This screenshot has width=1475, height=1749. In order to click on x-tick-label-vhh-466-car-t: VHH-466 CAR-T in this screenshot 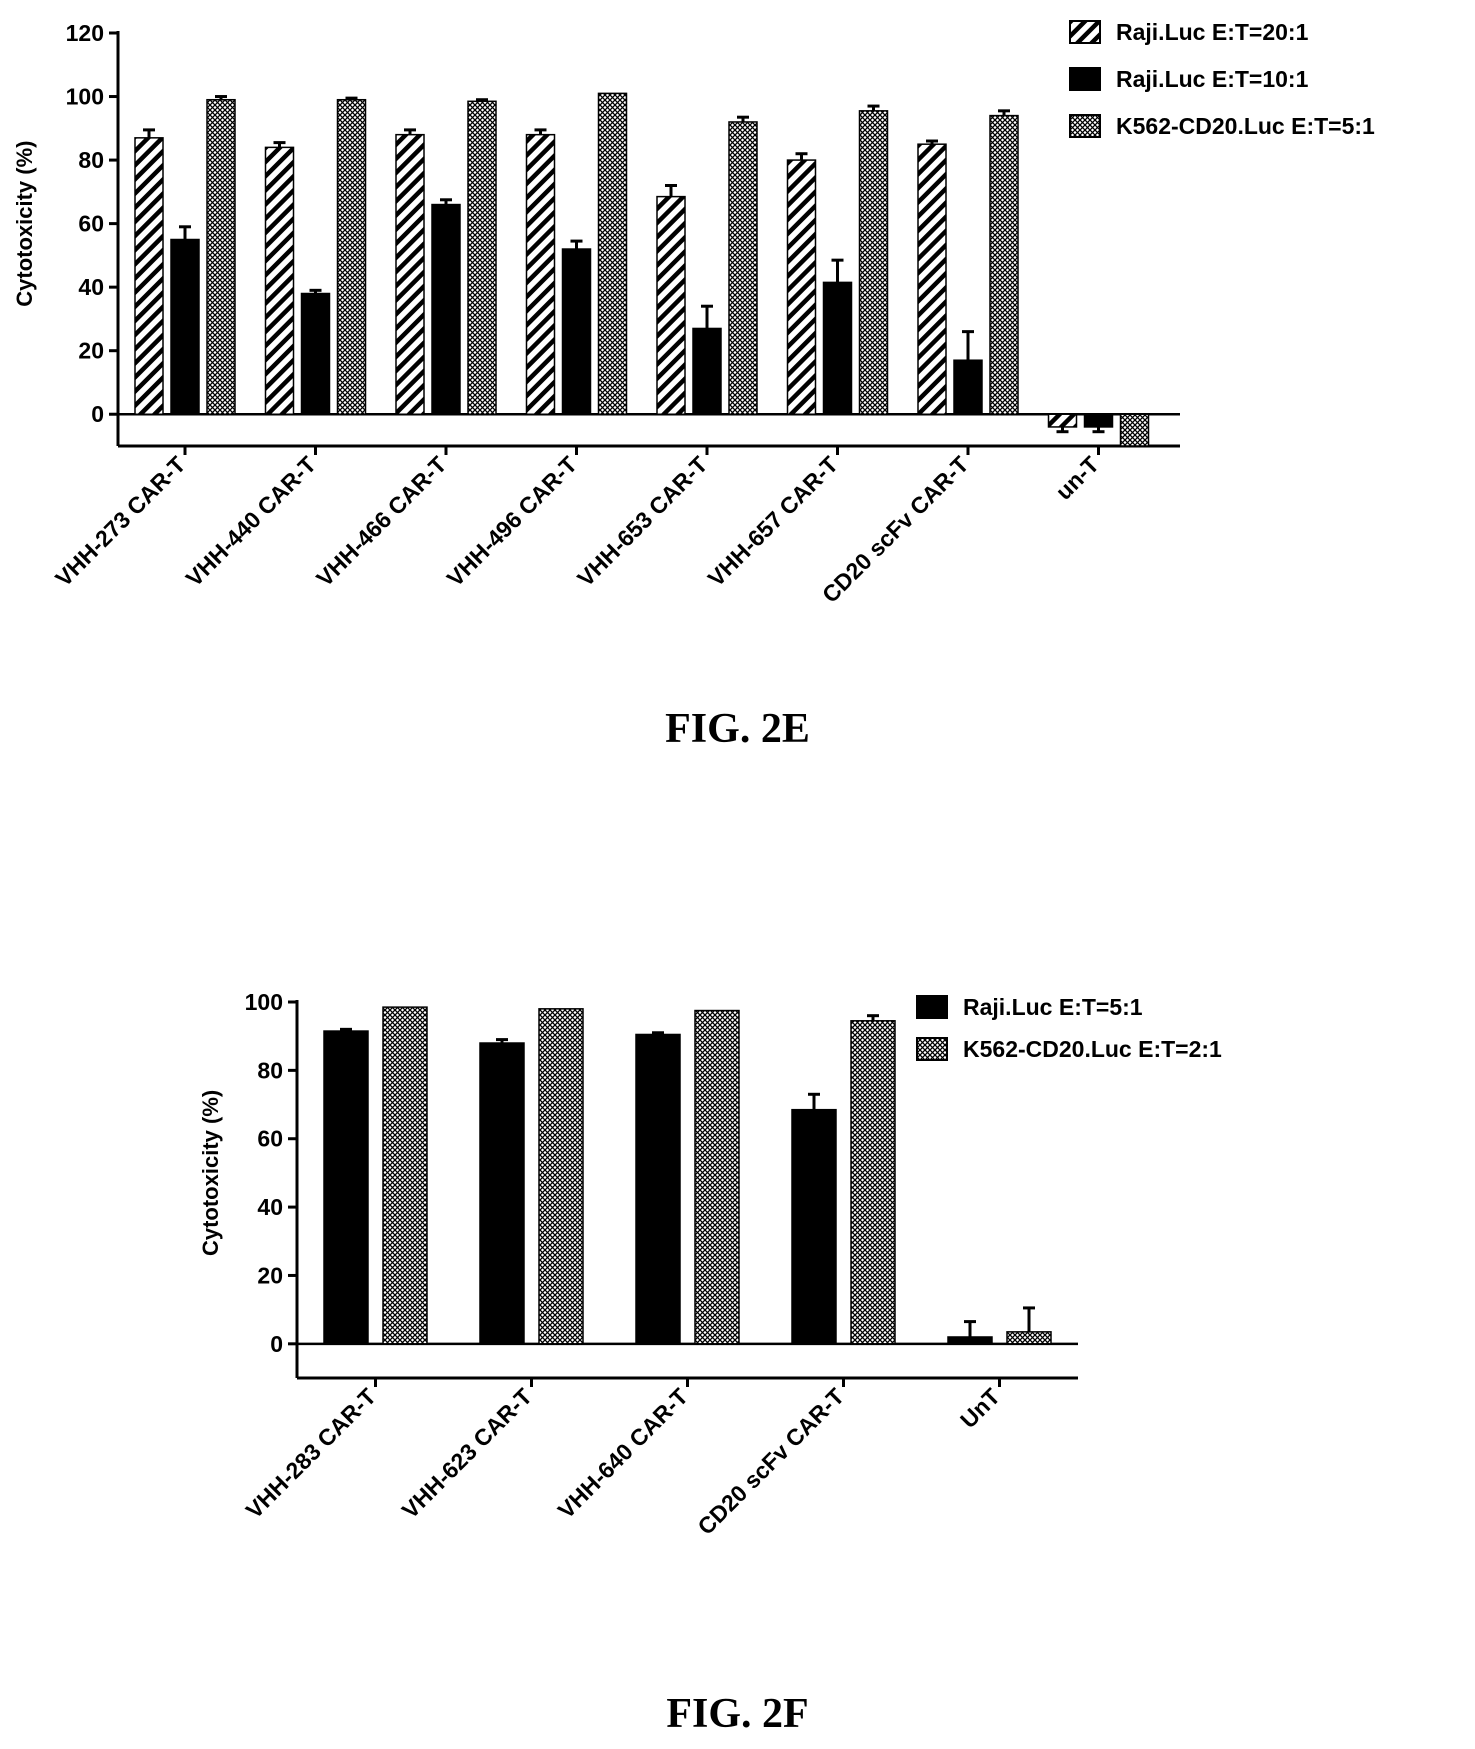, I will do `click(381, 521)`.